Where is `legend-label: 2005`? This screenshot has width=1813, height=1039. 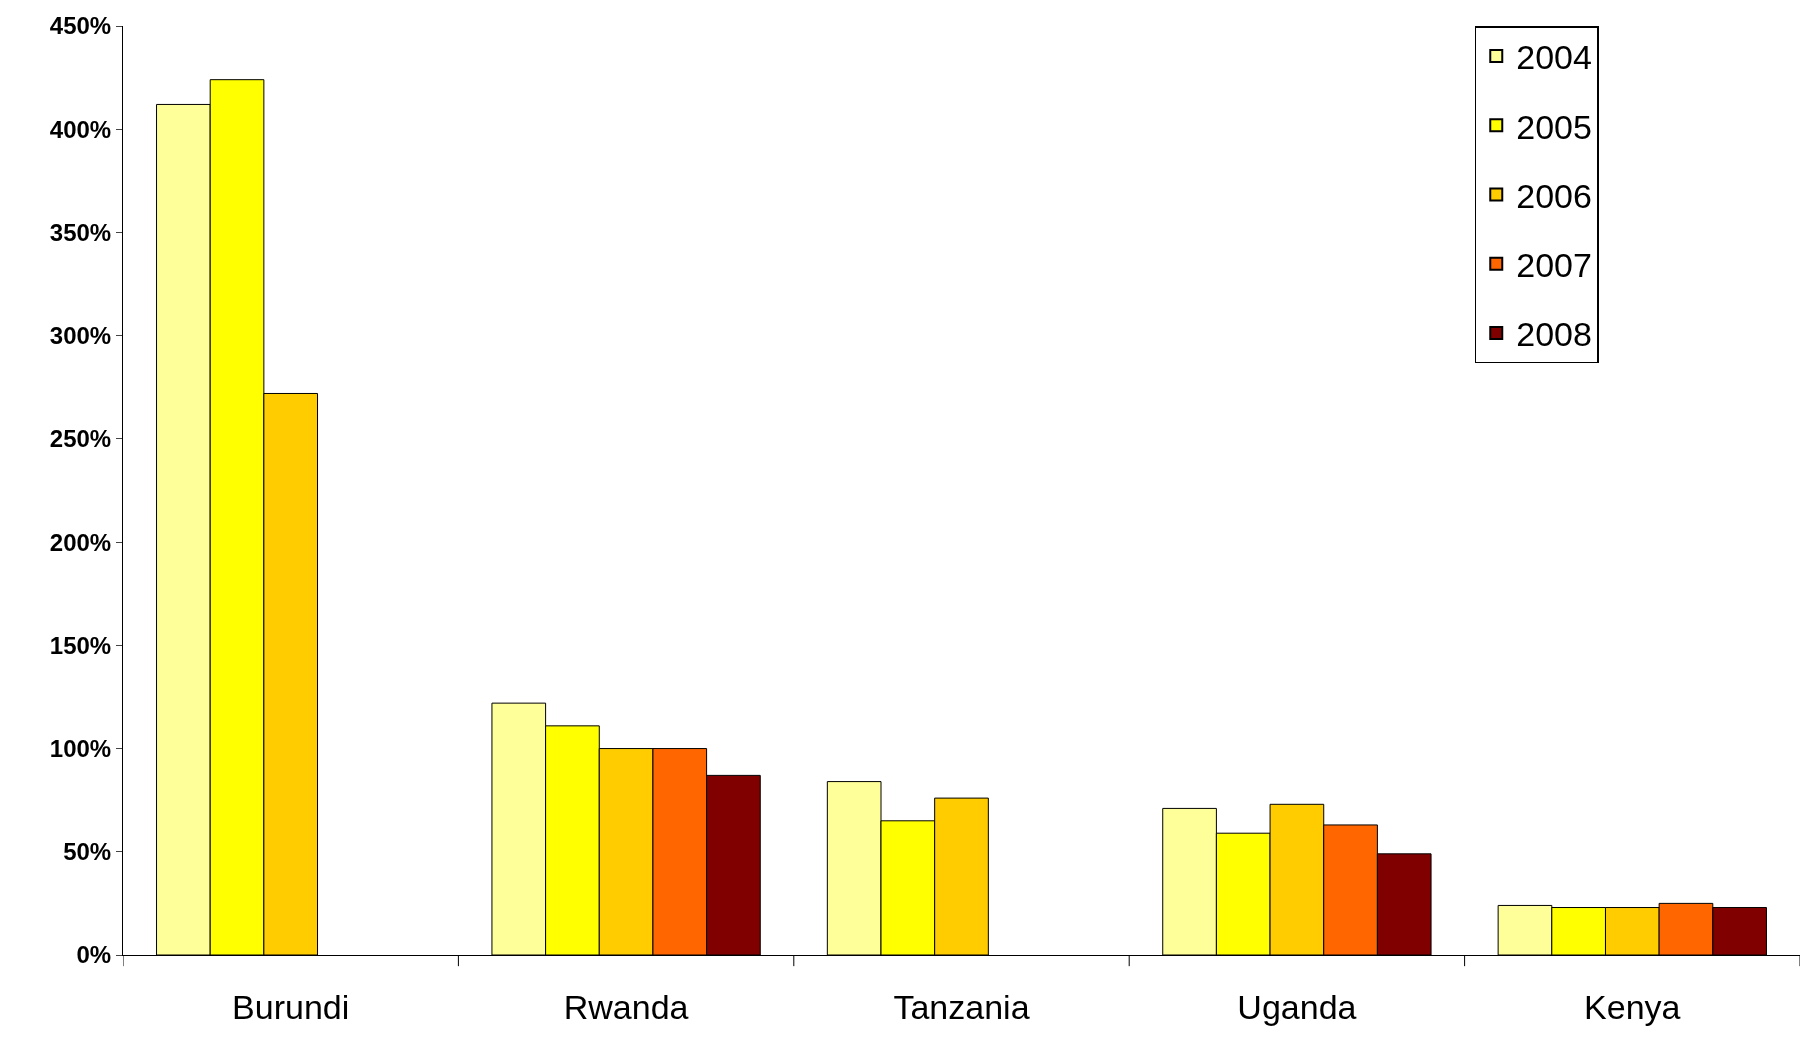
legend-label: 2005 is located at coordinates (1554, 126).